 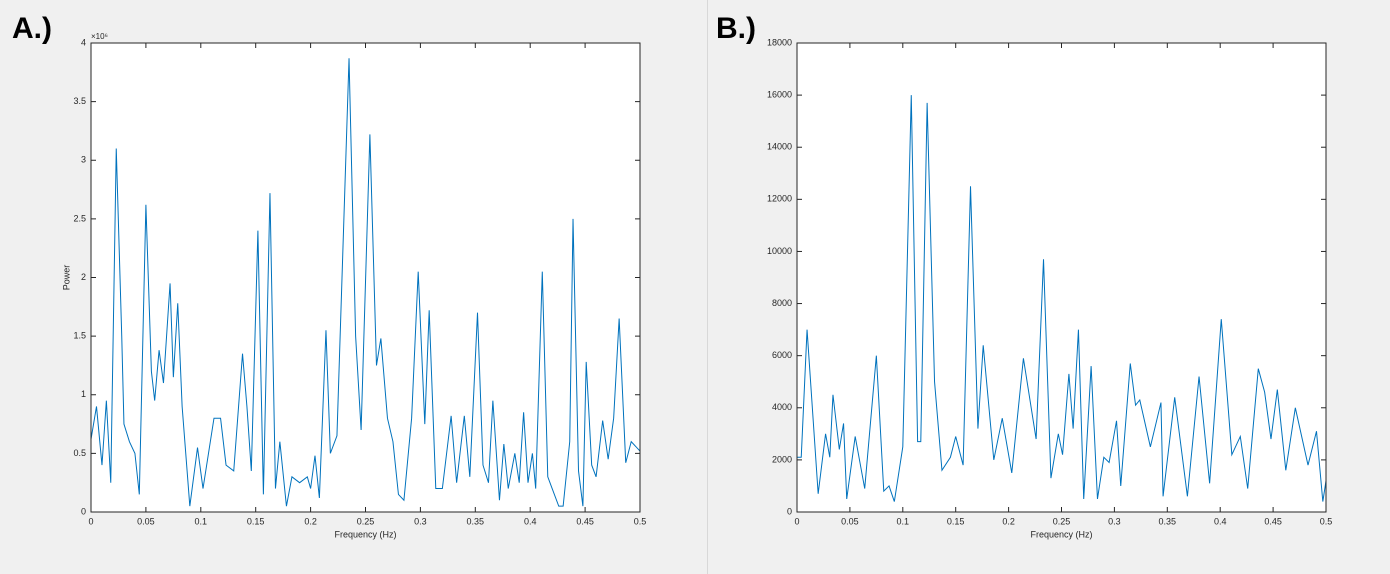 I want to click on y-tick-label: 6000, so click(x=782, y=355).